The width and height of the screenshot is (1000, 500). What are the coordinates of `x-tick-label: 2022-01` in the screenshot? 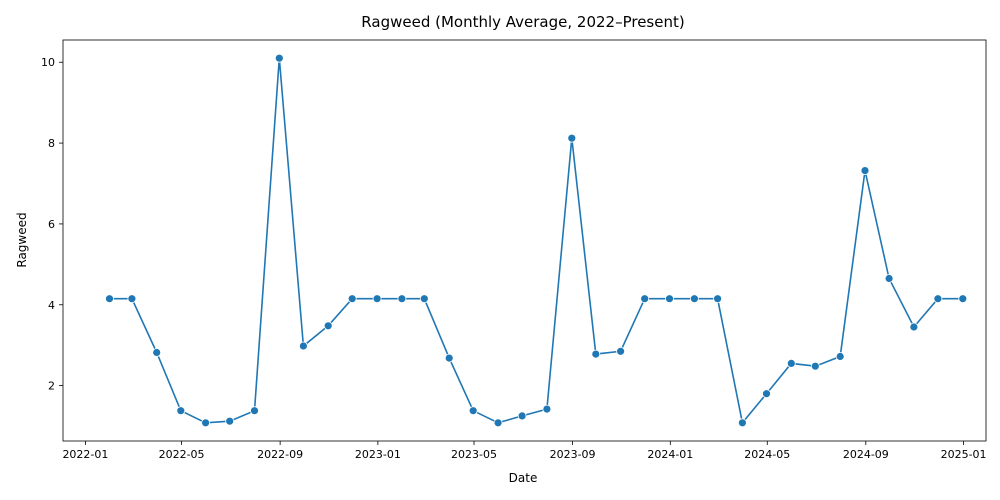 It's located at (85, 454).